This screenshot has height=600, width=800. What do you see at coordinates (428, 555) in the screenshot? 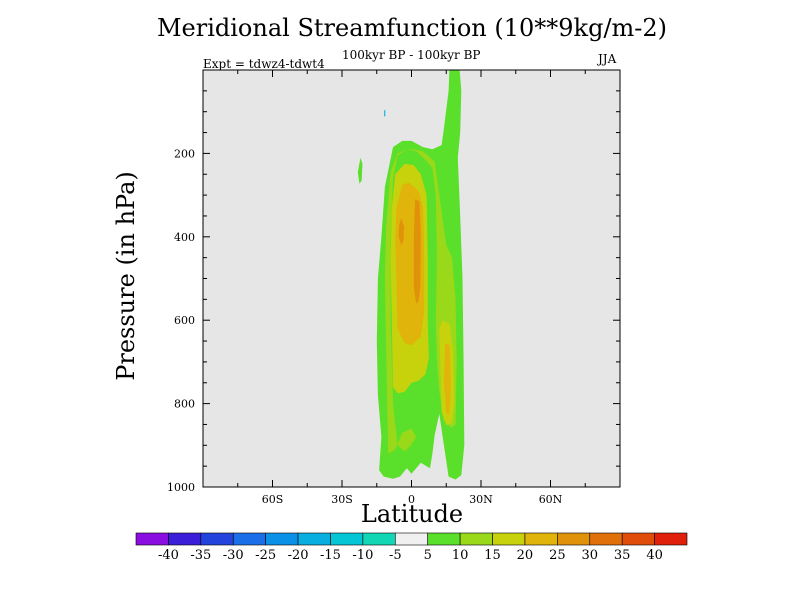
I see `colorbar-label: 5` at bounding box center [428, 555].